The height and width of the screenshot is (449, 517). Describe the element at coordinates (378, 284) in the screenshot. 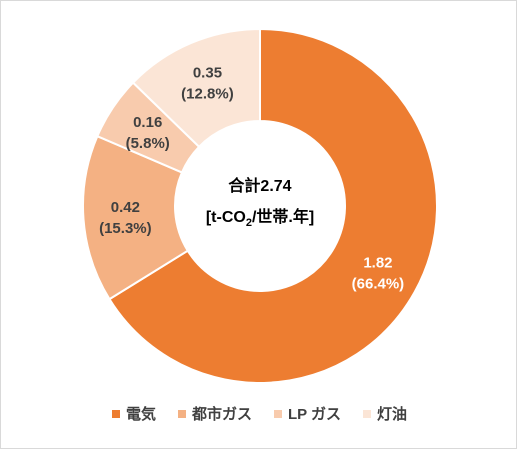

I see `data-label-percent-0: (66.4%)` at that location.